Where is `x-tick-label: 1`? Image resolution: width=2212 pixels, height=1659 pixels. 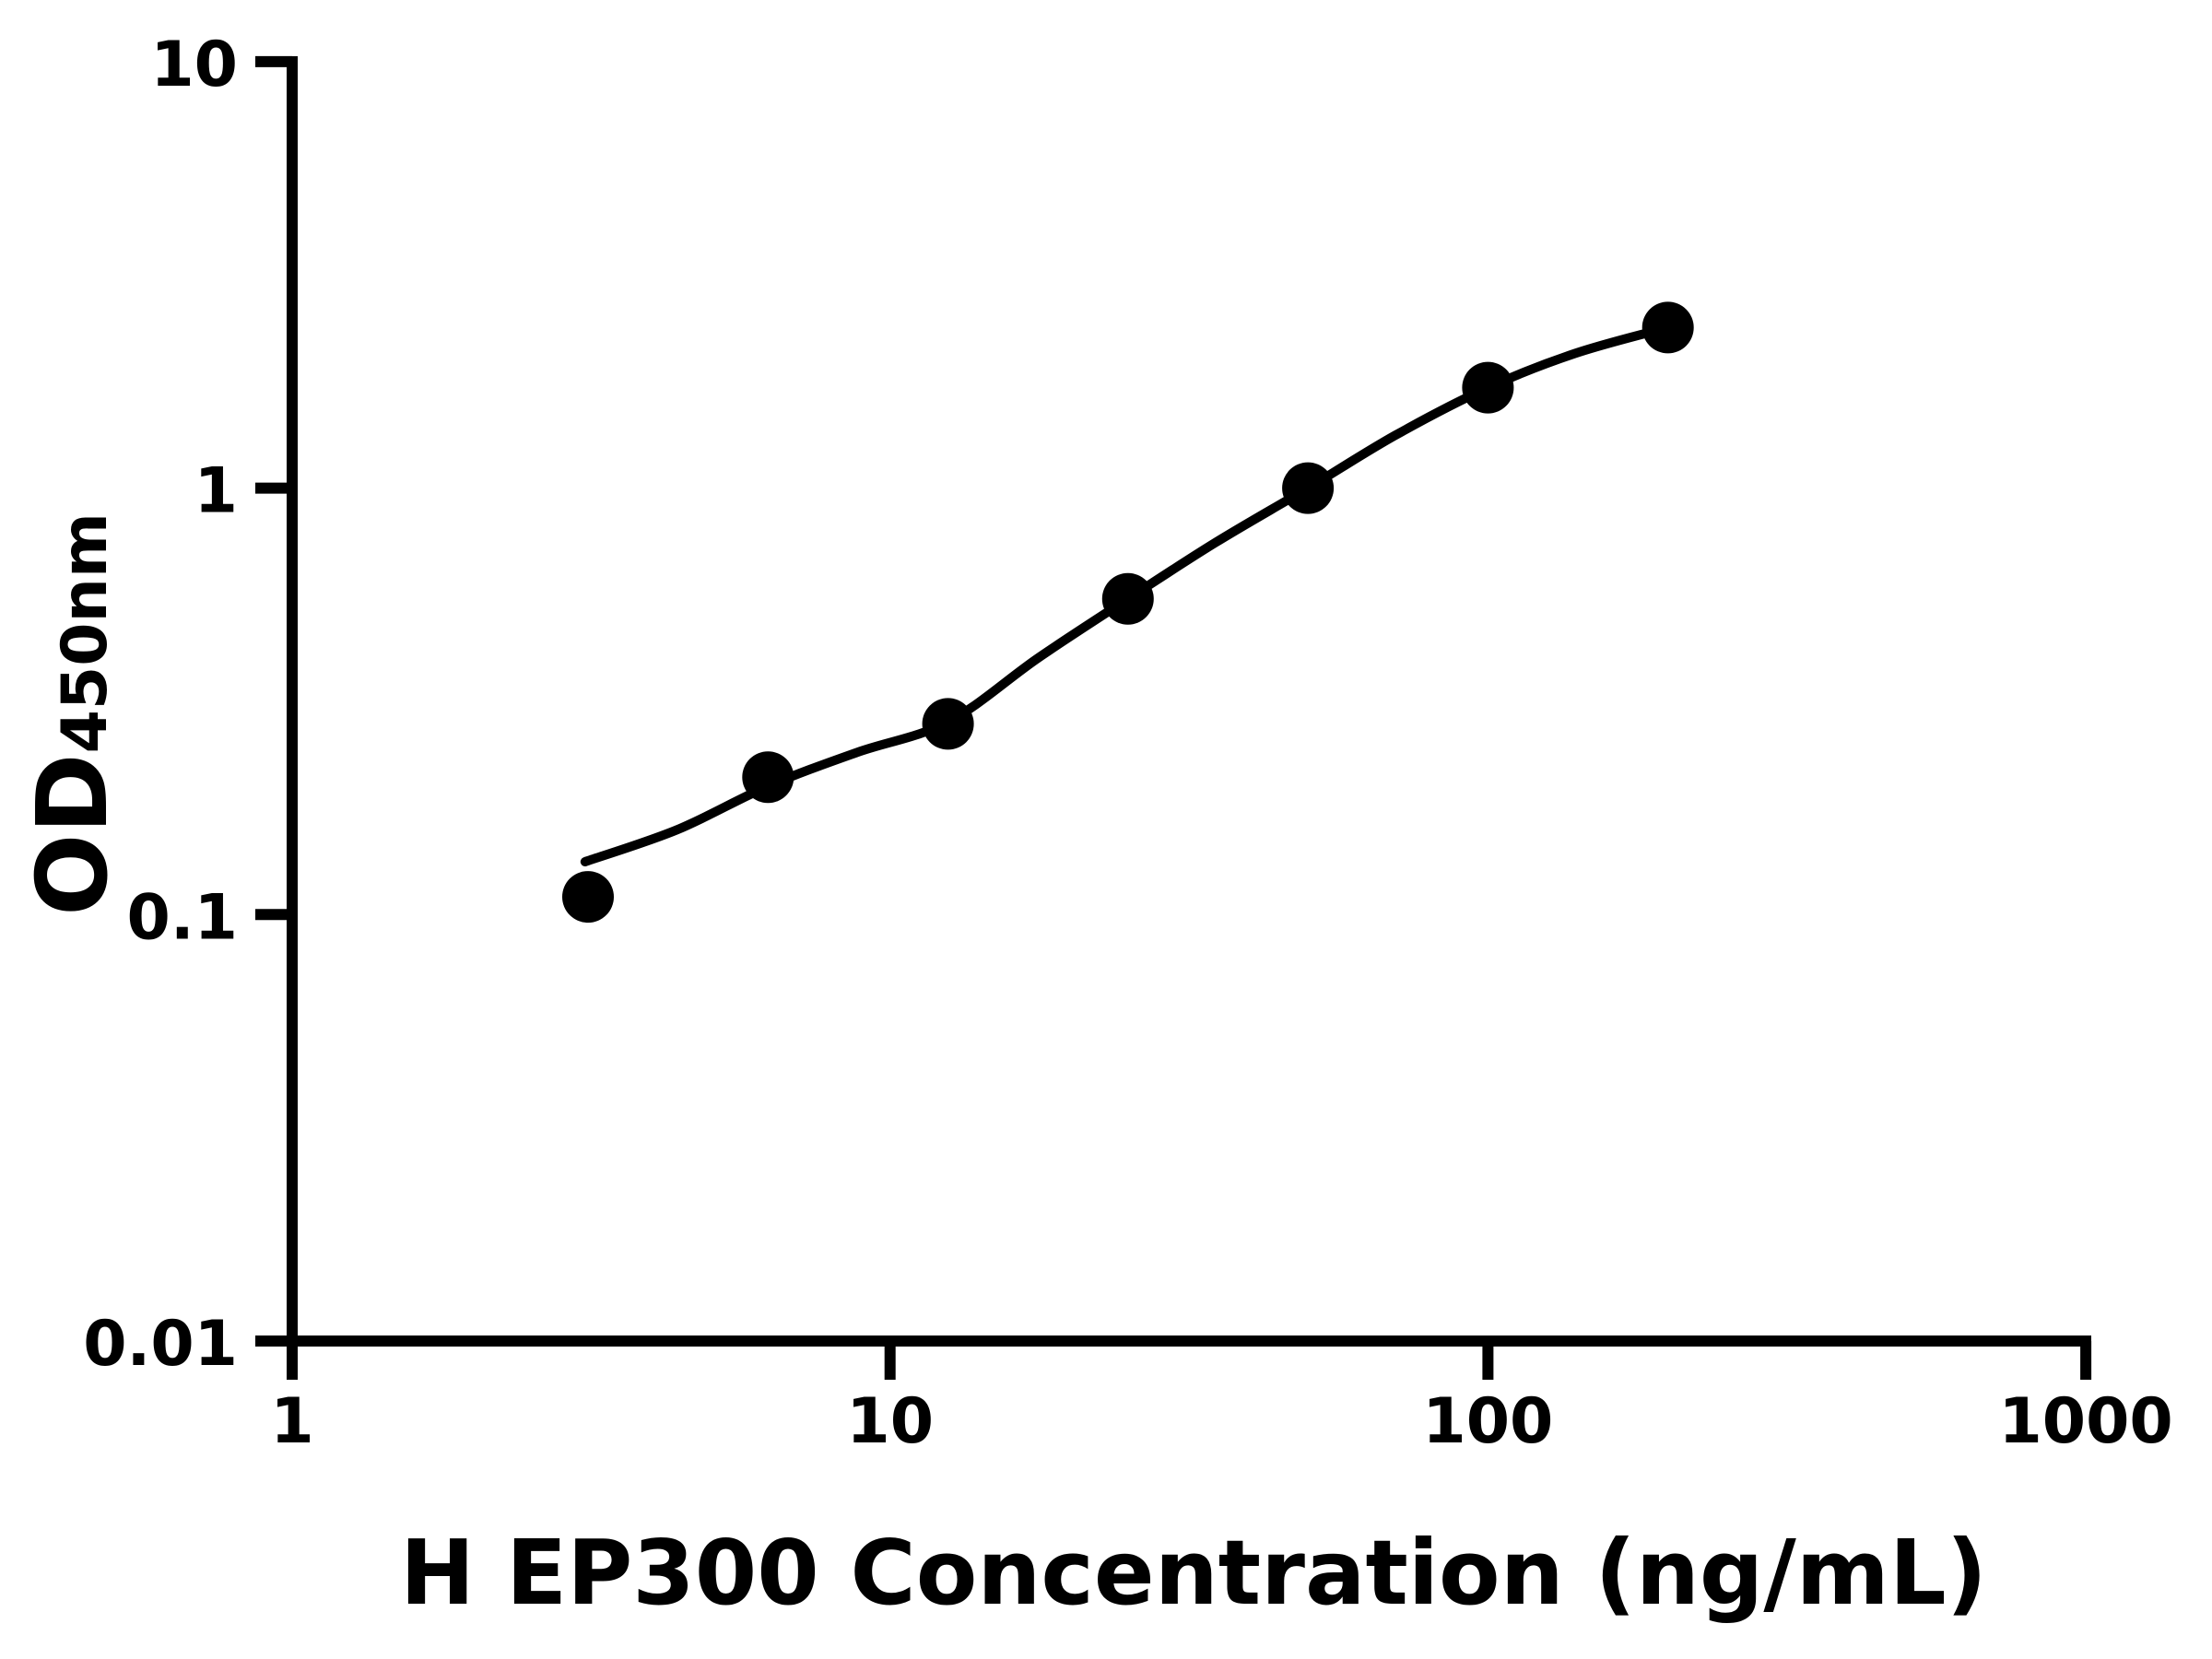
x-tick-label: 1 is located at coordinates (291, 1421).